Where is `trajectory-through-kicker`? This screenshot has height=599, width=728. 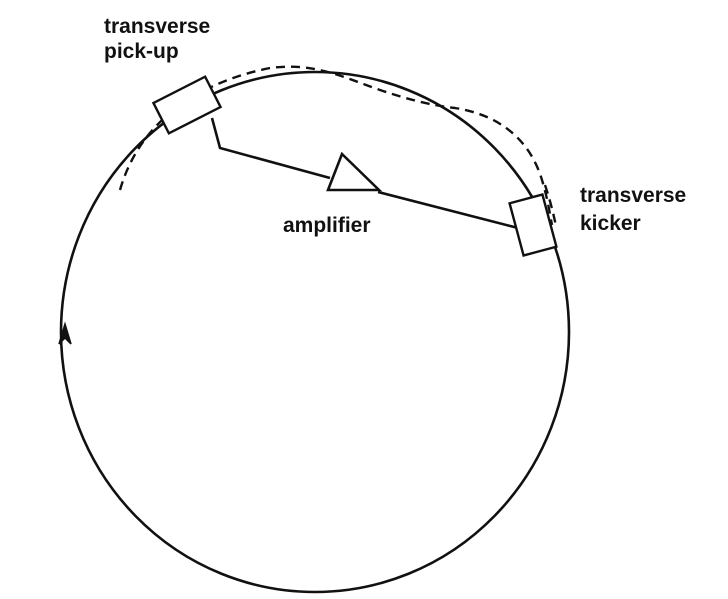 trajectory-through-kicker is located at coordinates (550, 205).